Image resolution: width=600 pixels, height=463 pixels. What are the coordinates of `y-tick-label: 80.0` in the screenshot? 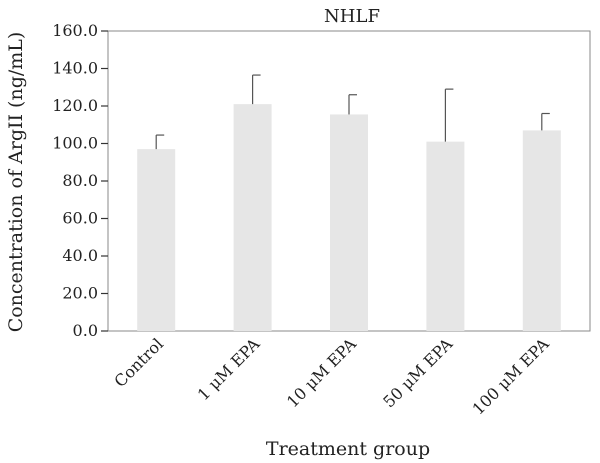 It's located at (80, 180).